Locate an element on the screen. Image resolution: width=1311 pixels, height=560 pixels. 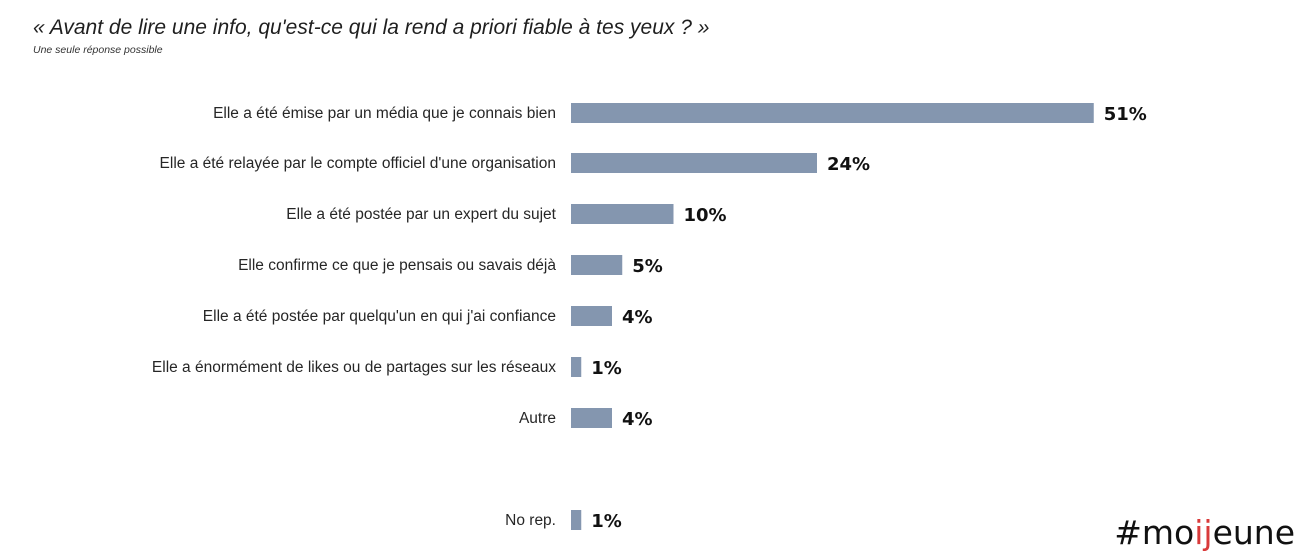
value-label: 5% is located at coordinates (647, 266).